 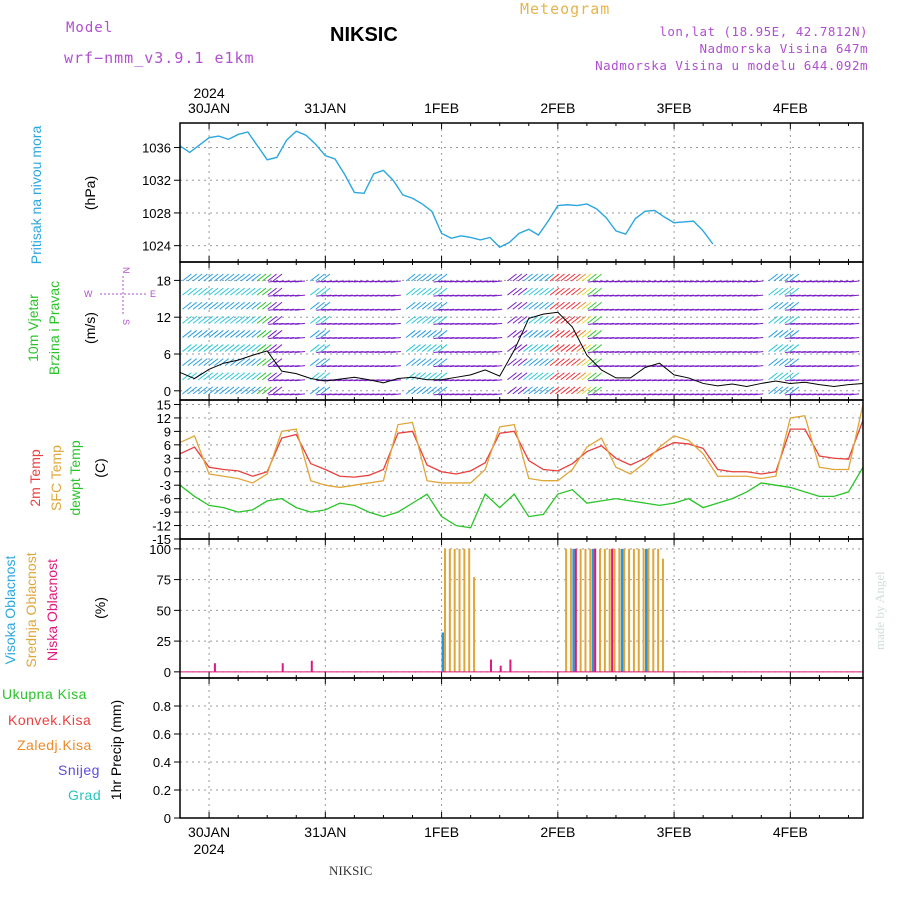 What do you see at coordinates (521, 448) in the screenshot?
I see `t2m-line` at bounding box center [521, 448].